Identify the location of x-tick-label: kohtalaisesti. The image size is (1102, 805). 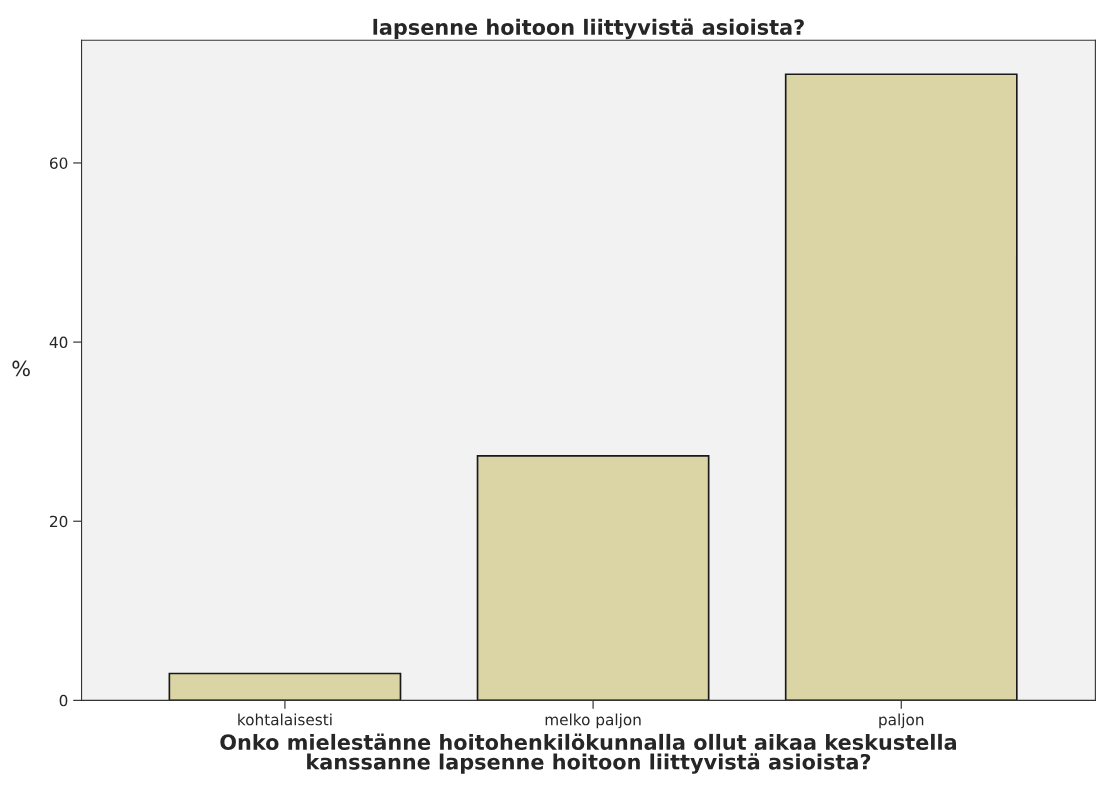
(285, 719).